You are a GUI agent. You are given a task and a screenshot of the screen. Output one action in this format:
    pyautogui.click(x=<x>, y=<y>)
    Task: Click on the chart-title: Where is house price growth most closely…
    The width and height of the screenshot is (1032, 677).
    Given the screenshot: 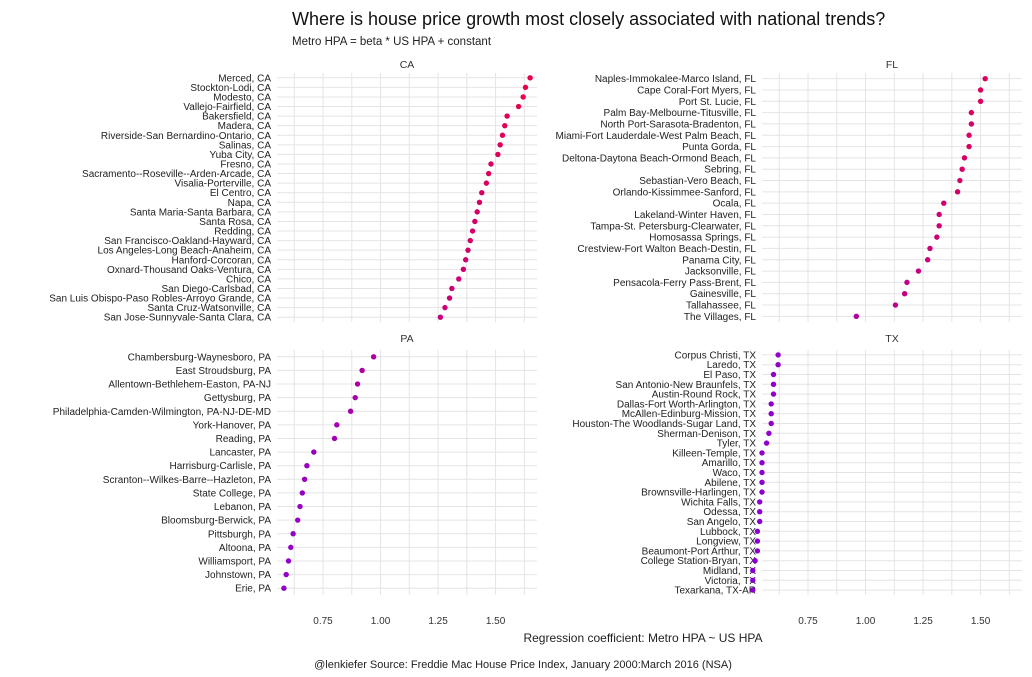 What is the action you would take?
    pyautogui.click(x=588, y=19)
    